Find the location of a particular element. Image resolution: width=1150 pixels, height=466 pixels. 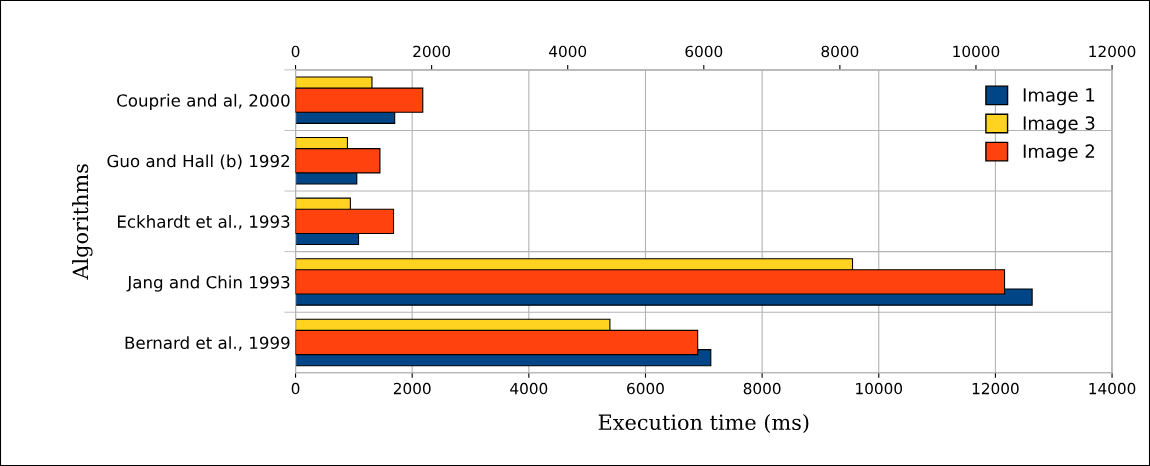

x2-tick-label: 2000 is located at coordinates (432, 51).